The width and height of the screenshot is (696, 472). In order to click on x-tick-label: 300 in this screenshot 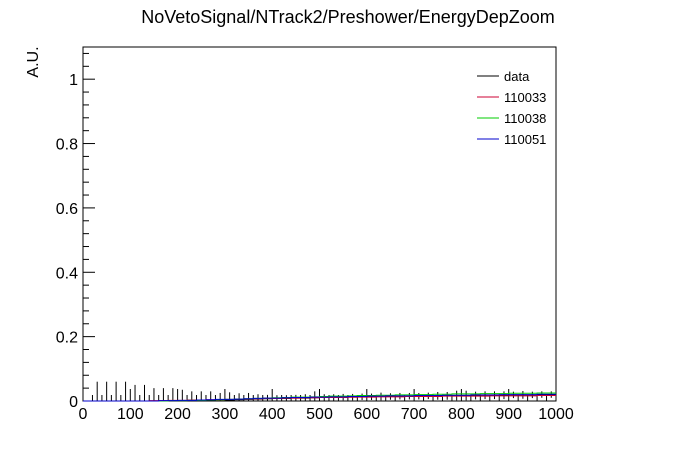, I will do `click(225, 414)`.